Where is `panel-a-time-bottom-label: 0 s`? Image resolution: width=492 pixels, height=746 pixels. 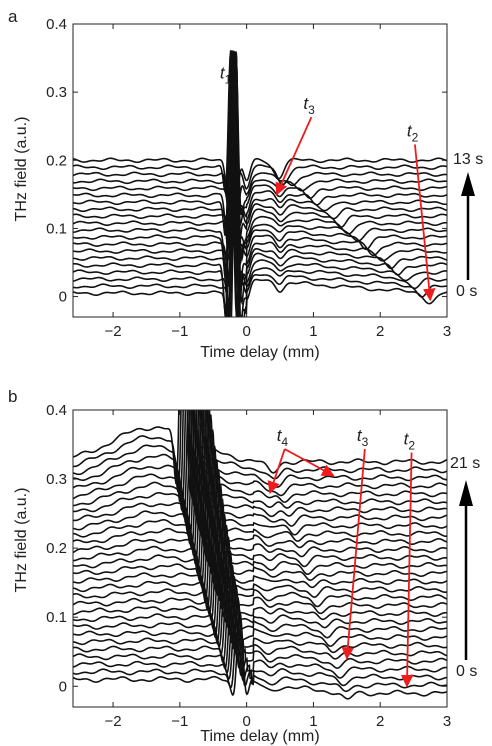
panel-a-time-bottom-label: 0 s is located at coordinates (466, 291).